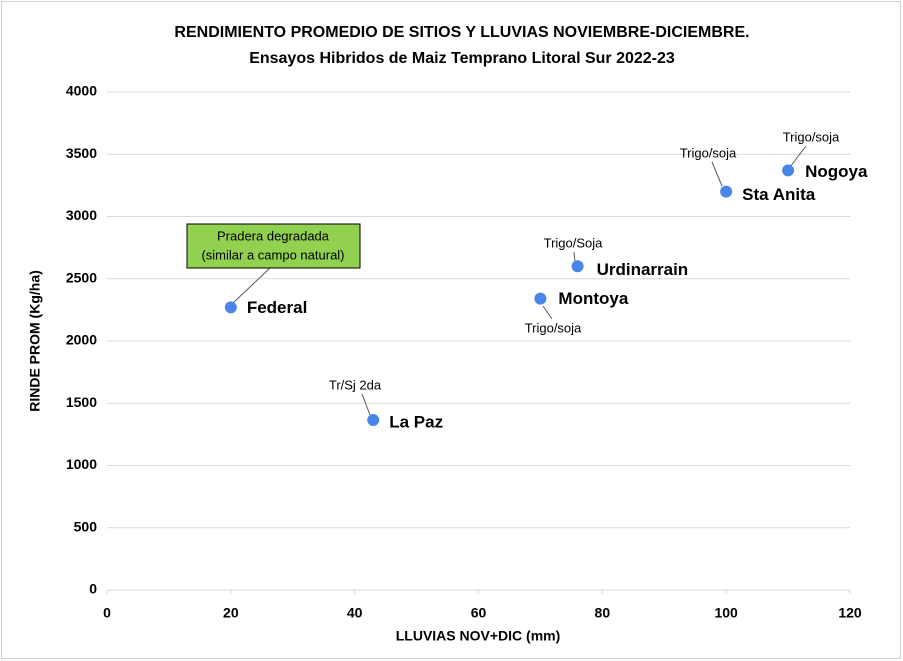  What do you see at coordinates (850, 613) in the screenshot?
I see `x-tick-label: 120` at bounding box center [850, 613].